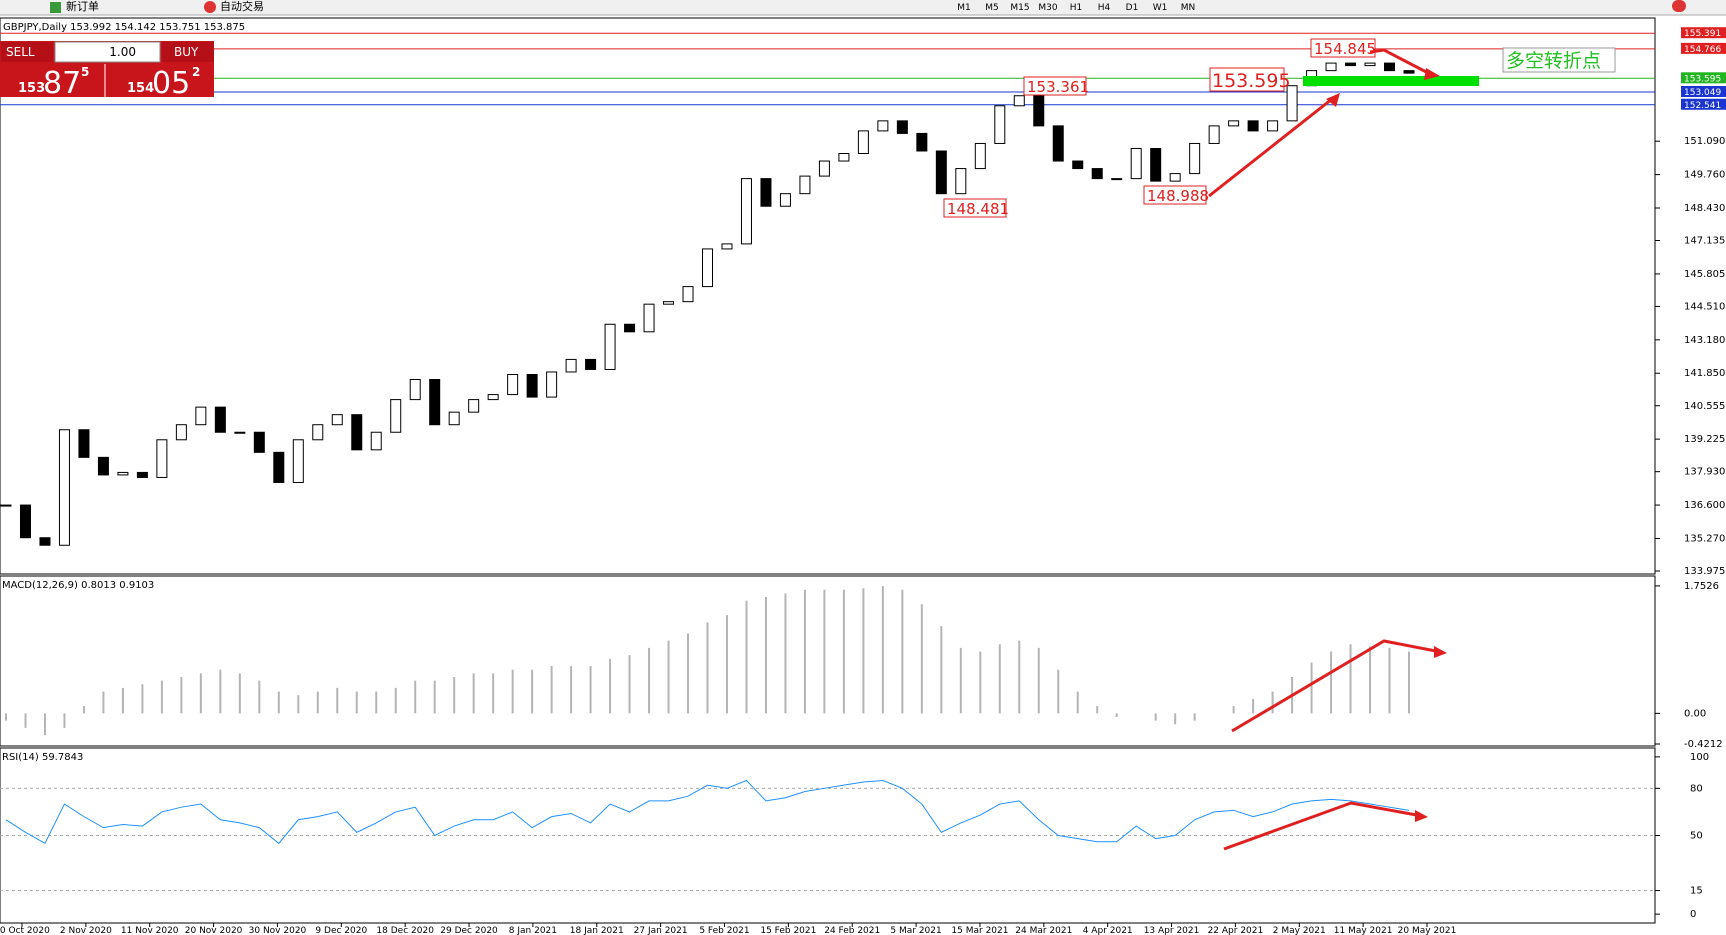  What do you see at coordinates (42, 757) in the screenshot?
I see `rsi-label: RSI(14) 59.7843` at bounding box center [42, 757].